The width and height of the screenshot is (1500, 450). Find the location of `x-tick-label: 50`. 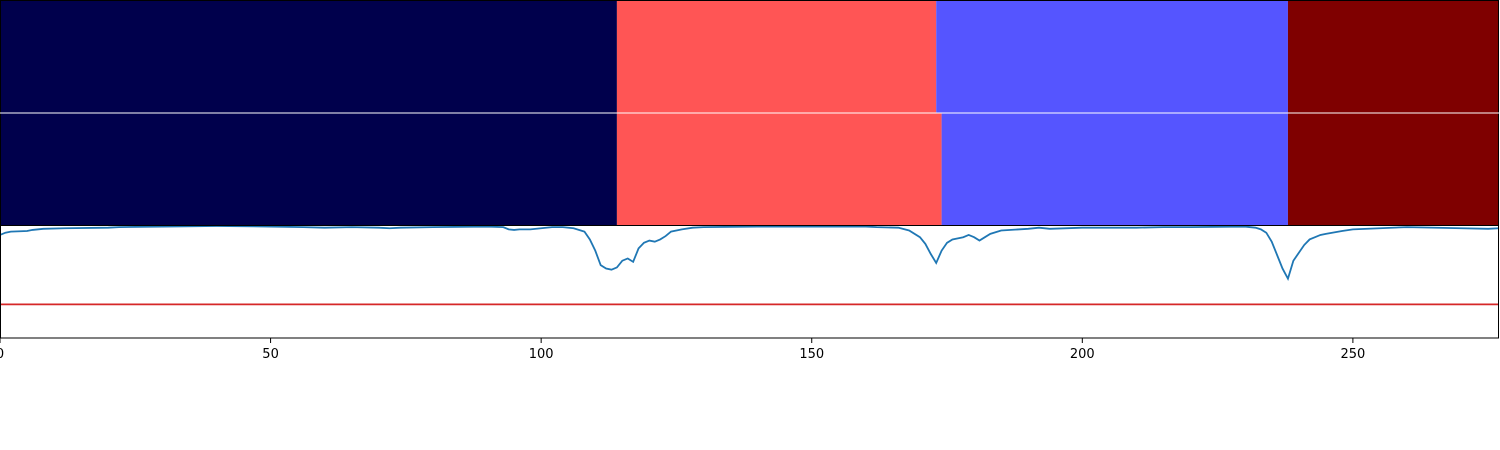

x-tick-label: 50 is located at coordinates (270, 354).